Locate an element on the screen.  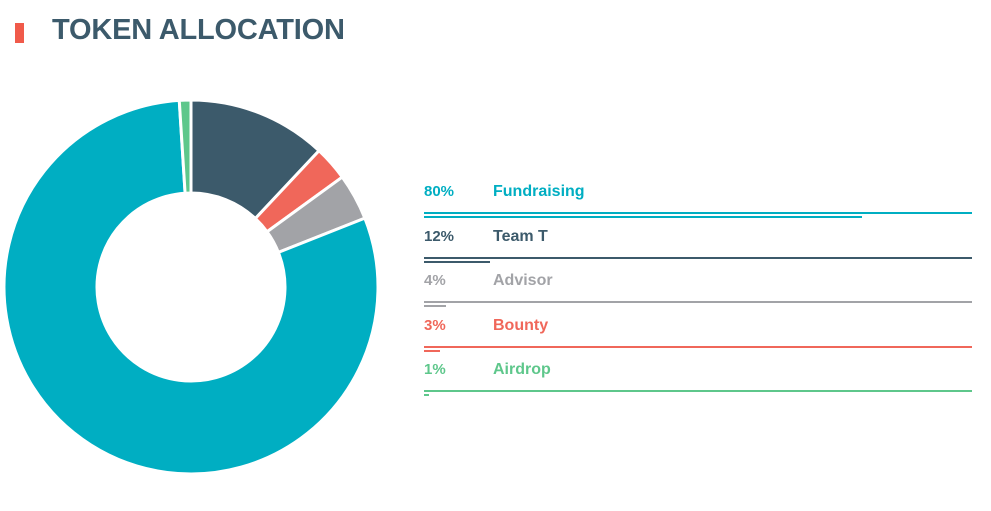
legend-percent: 80% is located at coordinates (439, 191).